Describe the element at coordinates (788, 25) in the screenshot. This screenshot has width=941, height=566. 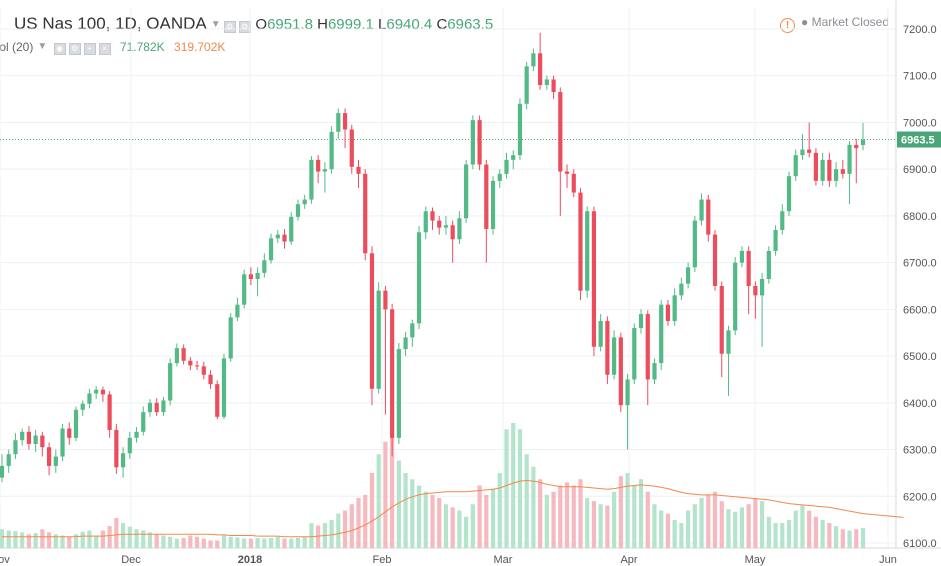
I see `warning-circle-icon: !` at that location.